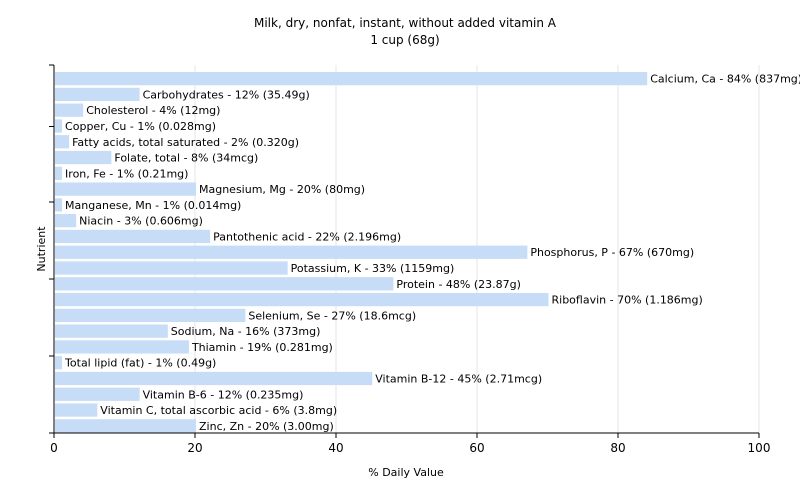  Describe the element at coordinates (41, 249) in the screenshot. I see `y-axis-label: Nutrient` at that location.